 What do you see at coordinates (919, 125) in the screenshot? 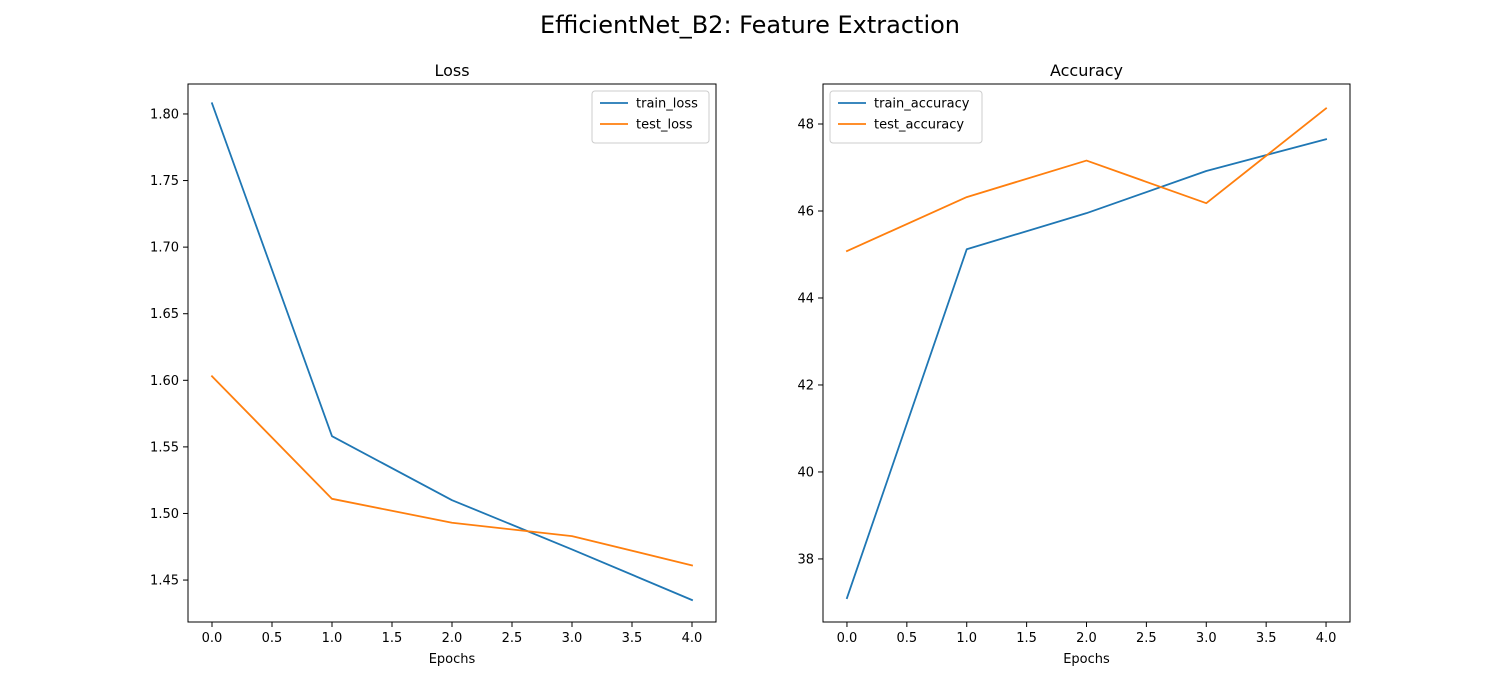
I see `legend-label: test_accuracy` at bounding box center [919, 125].